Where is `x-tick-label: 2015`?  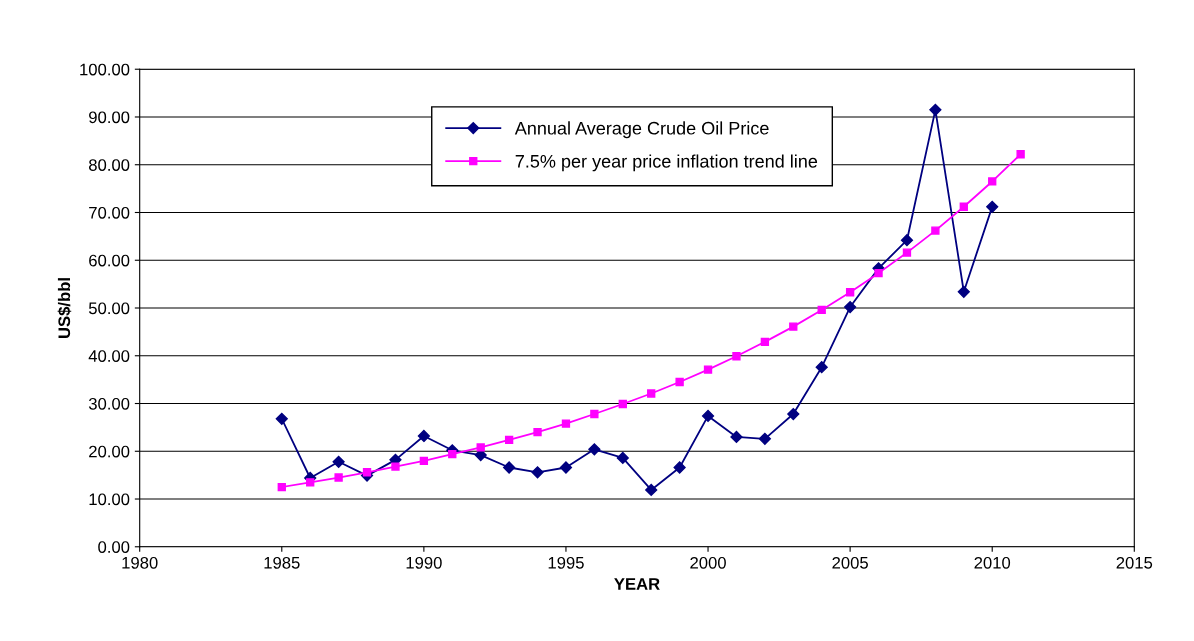
x-tick-label: 2015 is located at coordinates (1134, 562).